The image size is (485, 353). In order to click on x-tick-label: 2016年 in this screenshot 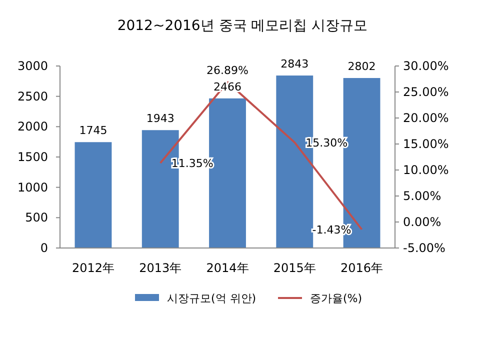, I will do `click(362, 268)`.